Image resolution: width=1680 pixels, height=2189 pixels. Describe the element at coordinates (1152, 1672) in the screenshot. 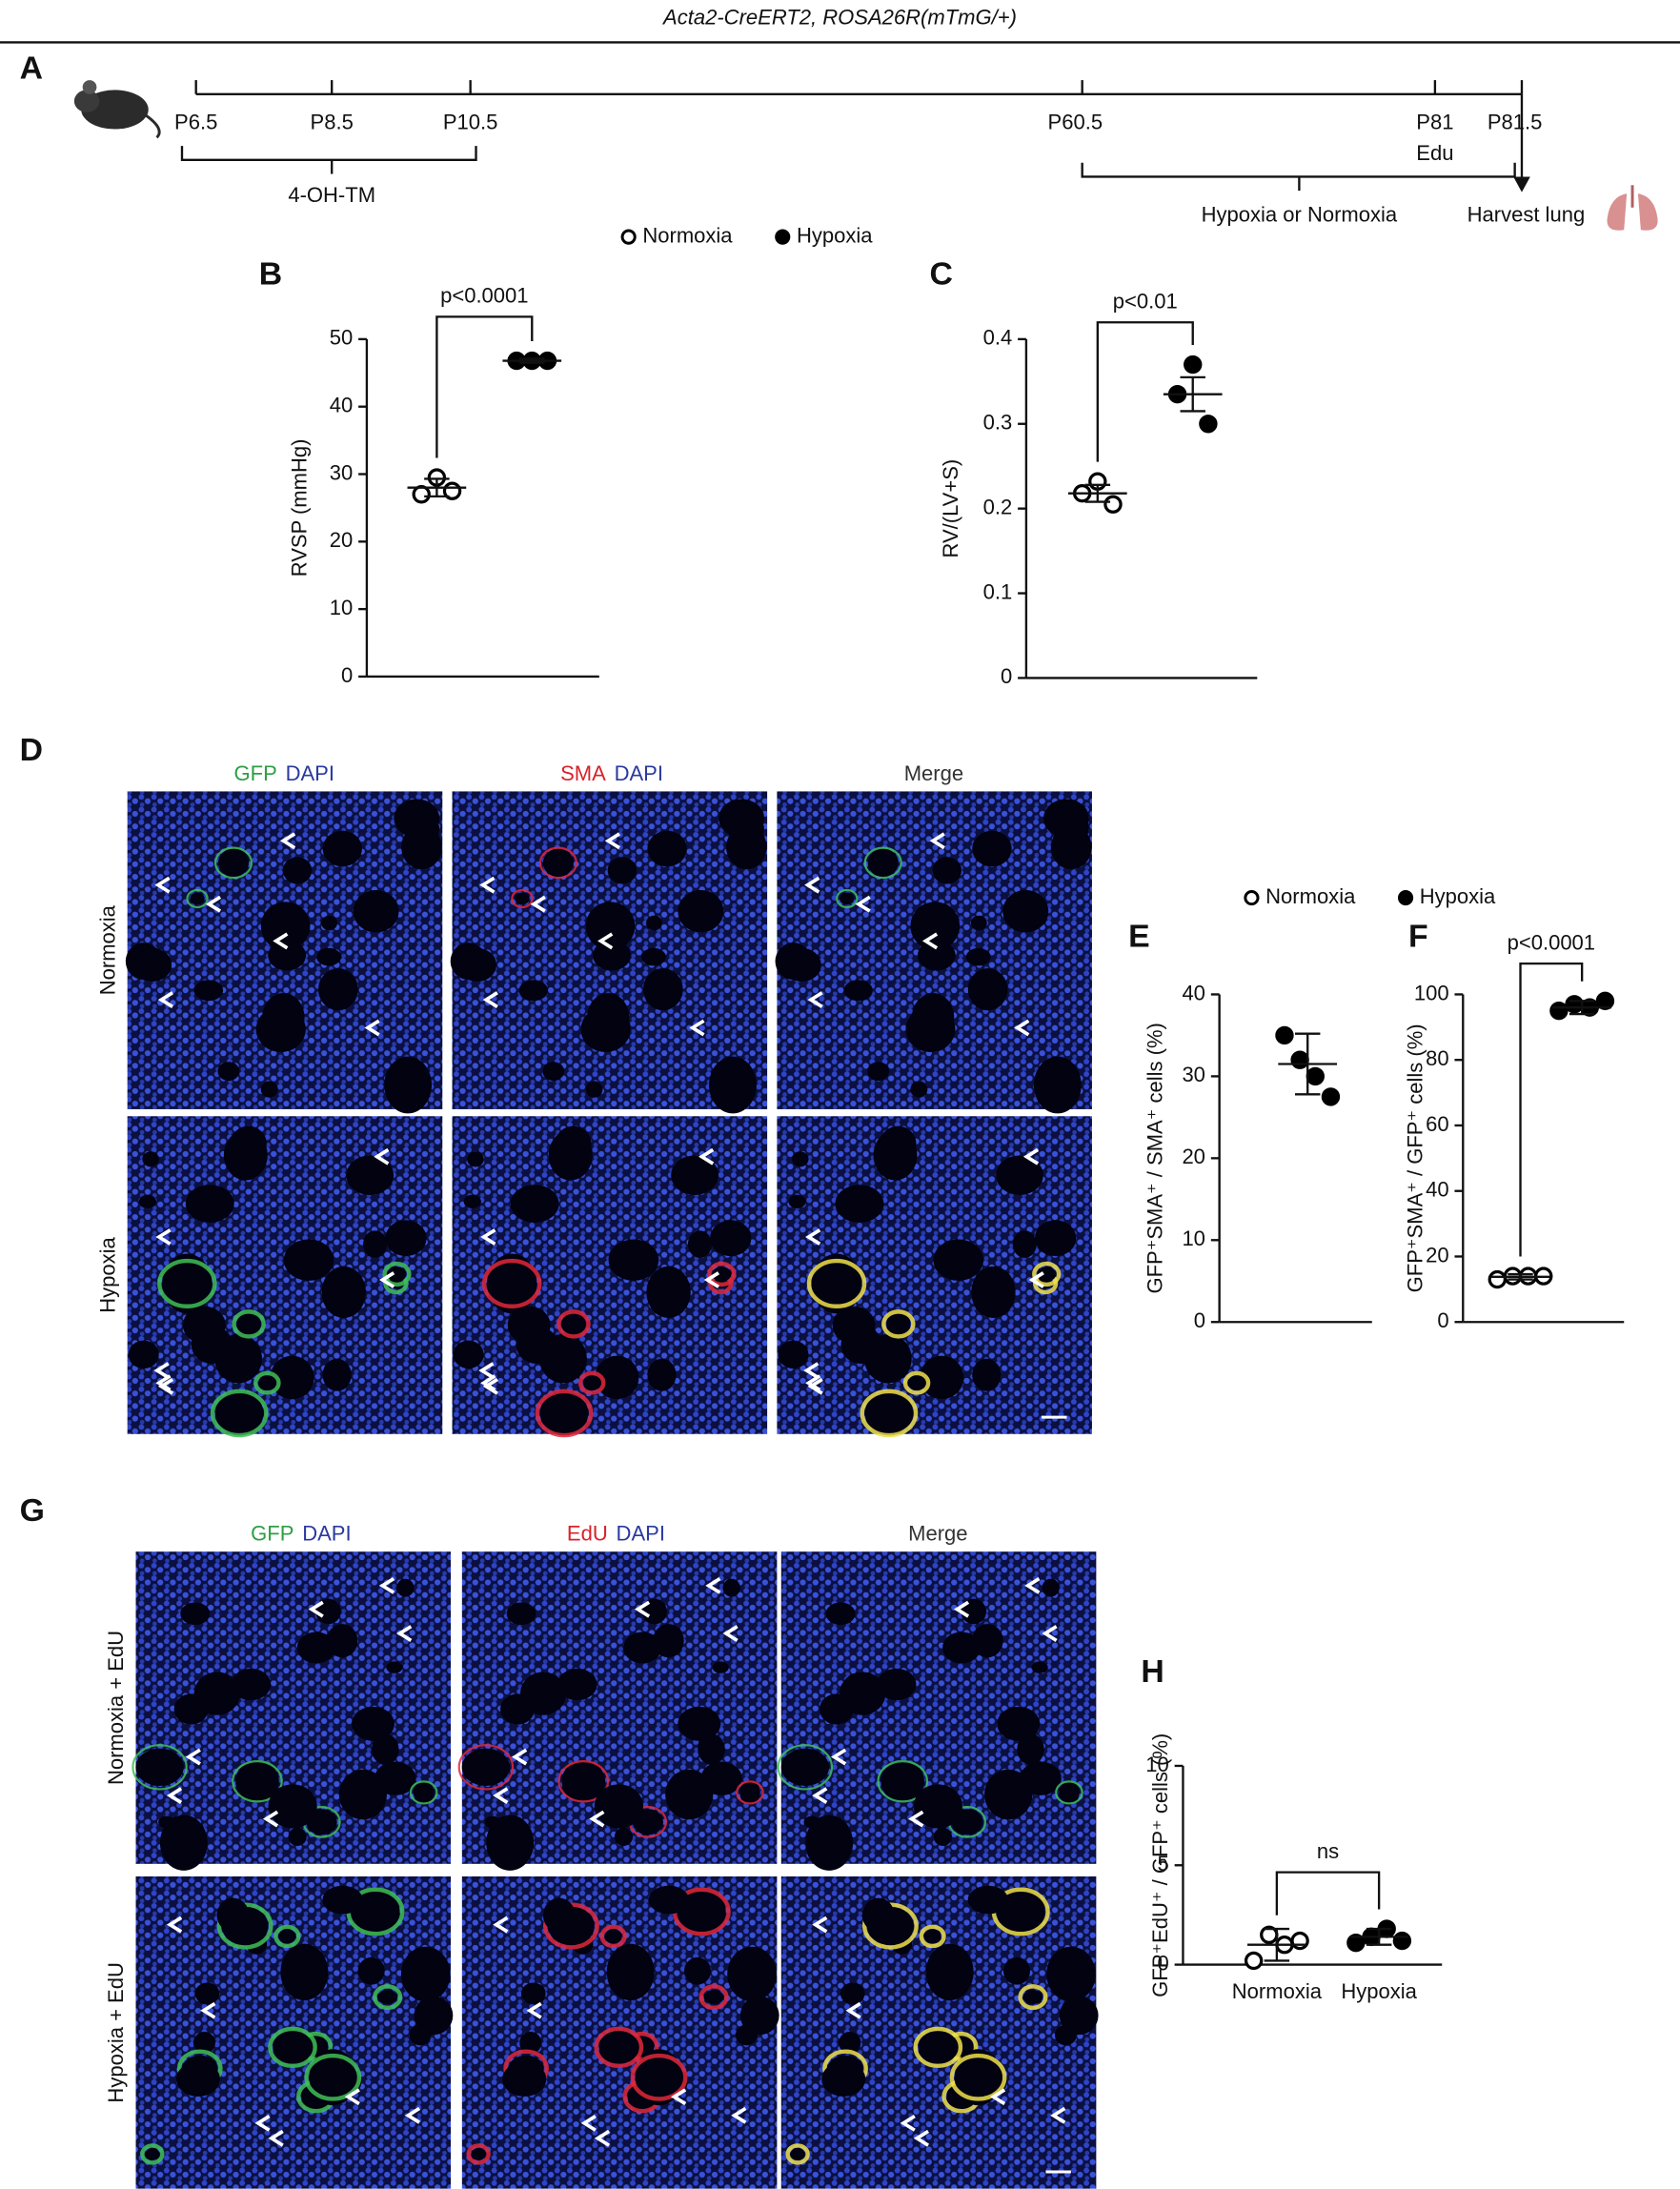

I see `panel-letter: H` at that location.